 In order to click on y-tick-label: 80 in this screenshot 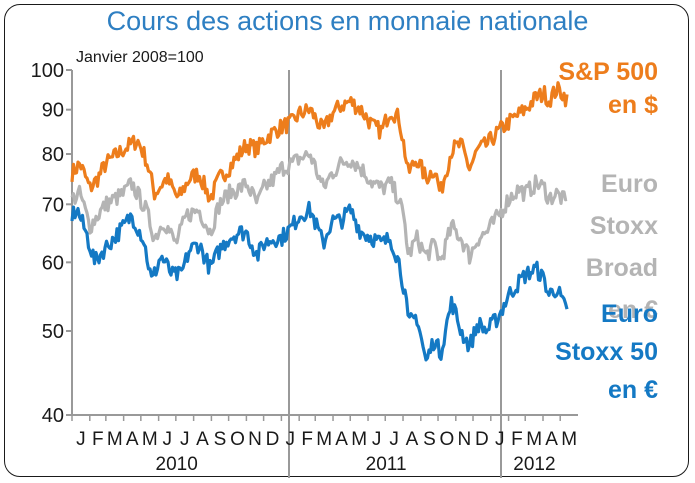, I will do `click(53, 155)`.